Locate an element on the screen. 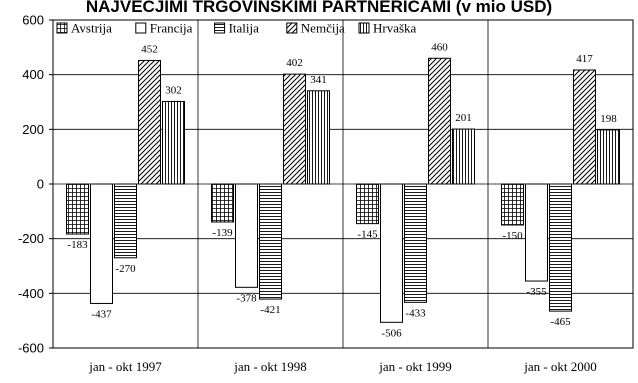 The image size is (638, 383). data-label: -437 is located at coordinates (101, 314).